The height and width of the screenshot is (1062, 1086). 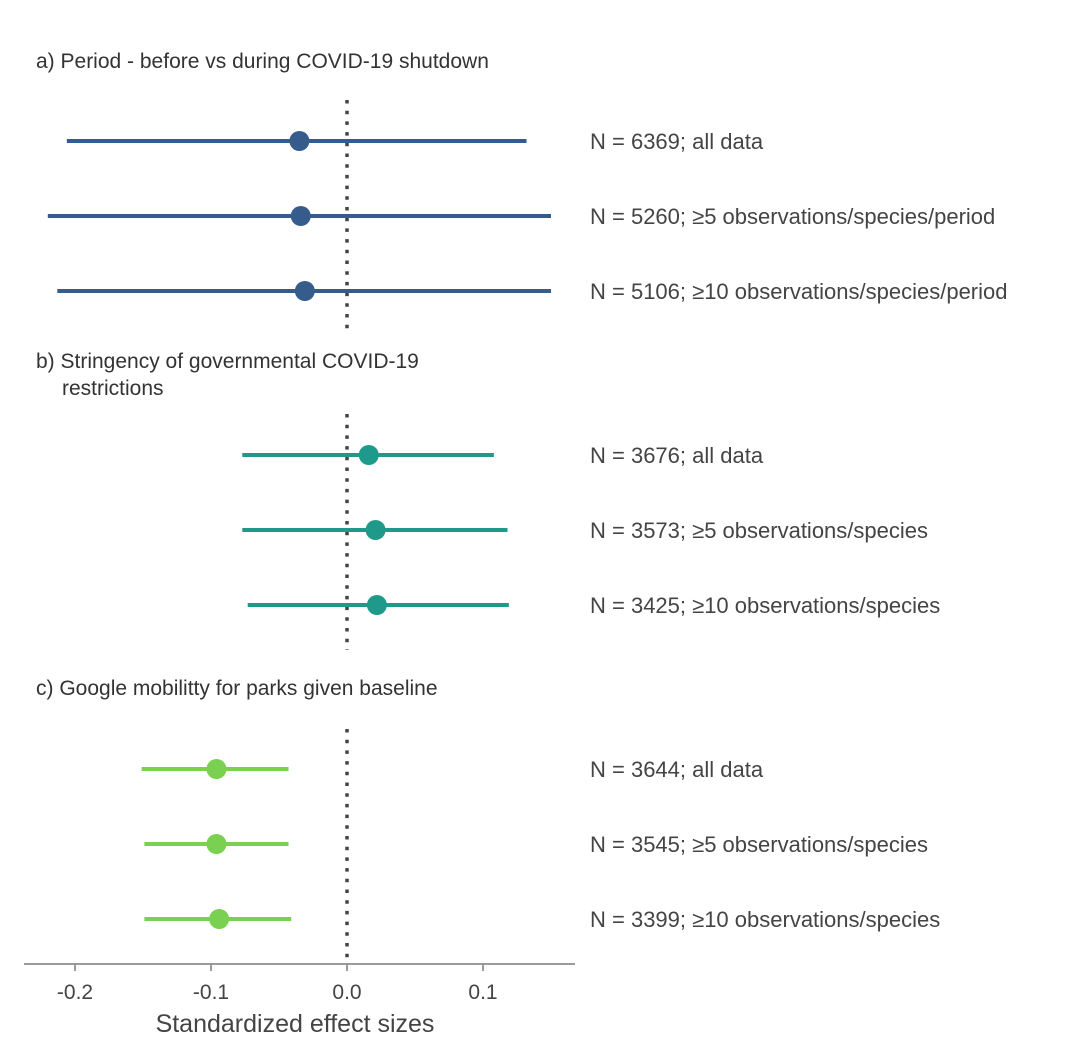 I want to click on x-tick-label: -0.1, so click(x=211, y=992).